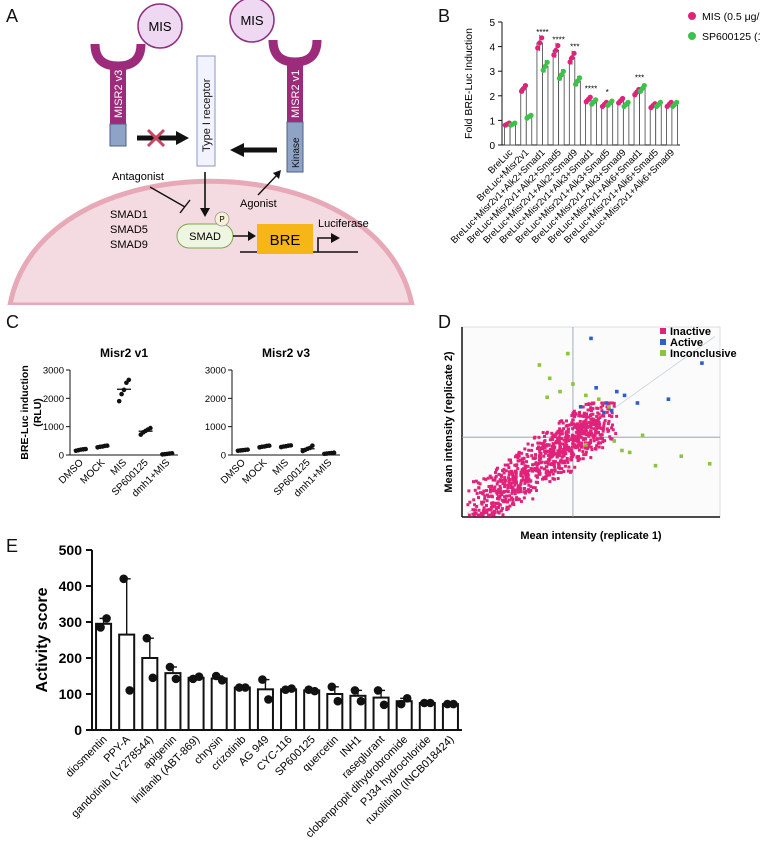 This screenshot has height=848, width=760. I want to click on y-tick-label: 200, so click(71, 658).